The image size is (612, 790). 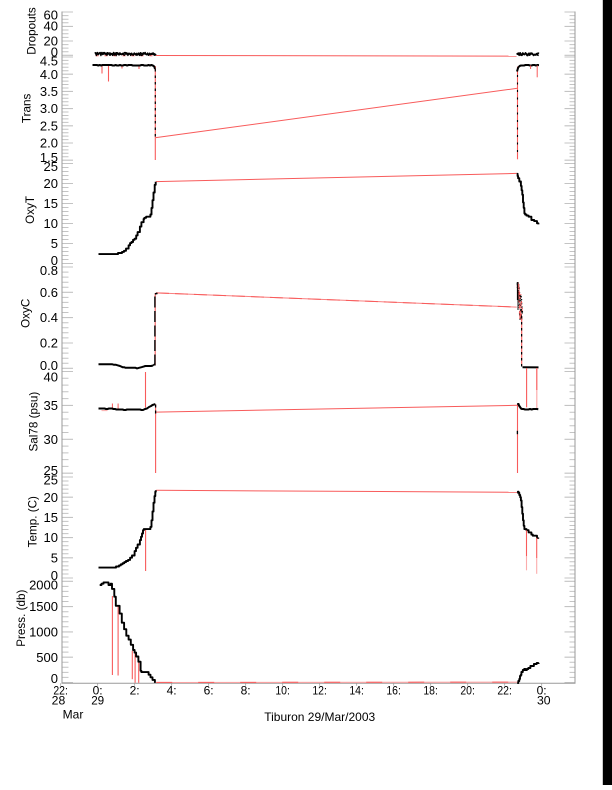 What do you see at coordinates (49, 317) in the screenshot?
I see `svg-text: 0.4` at bounding box center [49, 317].